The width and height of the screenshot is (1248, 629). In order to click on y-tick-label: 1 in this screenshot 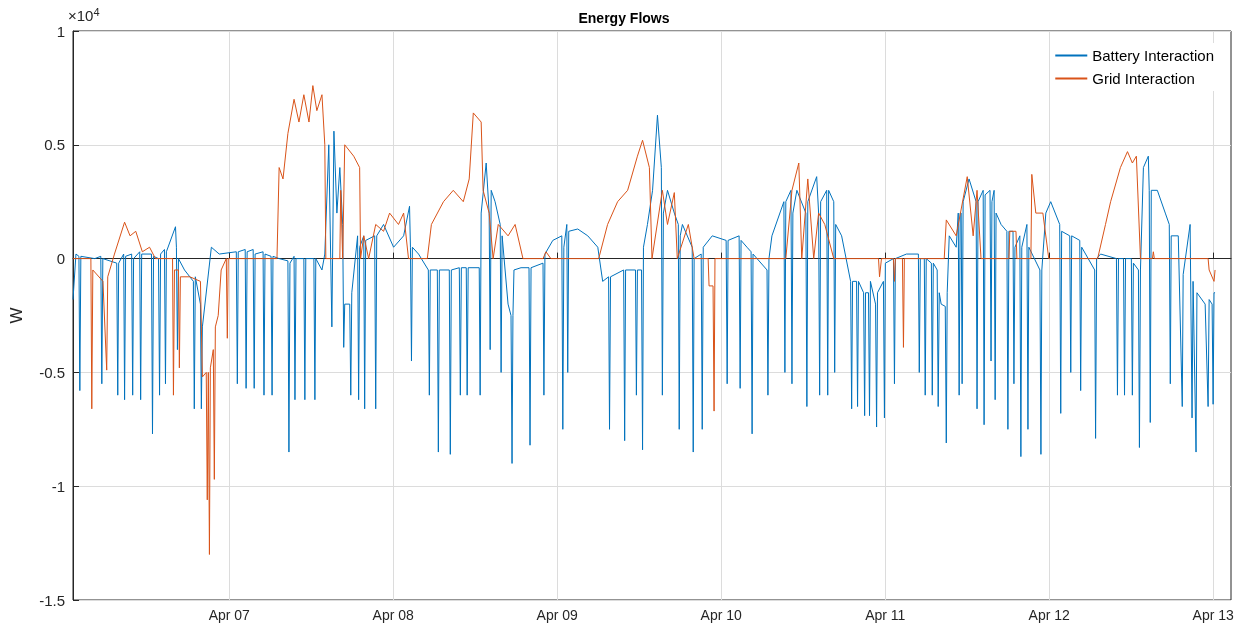, I will do `click(60, 31)`.